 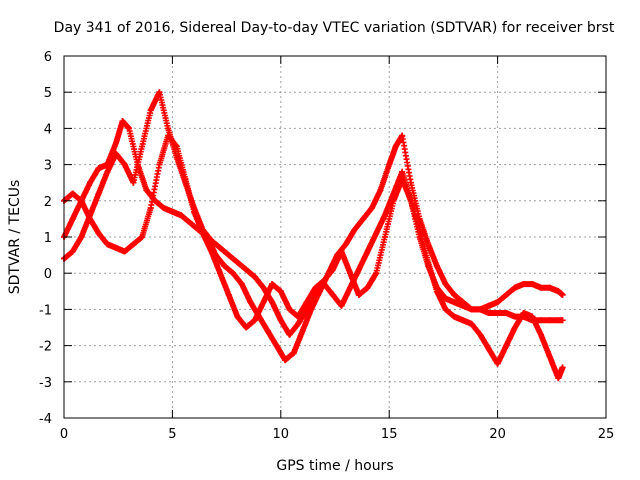 I want to click on x-tick-label: 10, so click(x=281, y=434).